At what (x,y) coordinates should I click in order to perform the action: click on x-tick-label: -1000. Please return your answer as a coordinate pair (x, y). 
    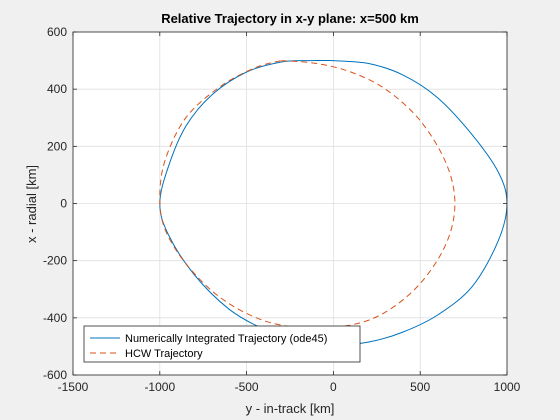
    Looking at the image, I should click on (159, 387).